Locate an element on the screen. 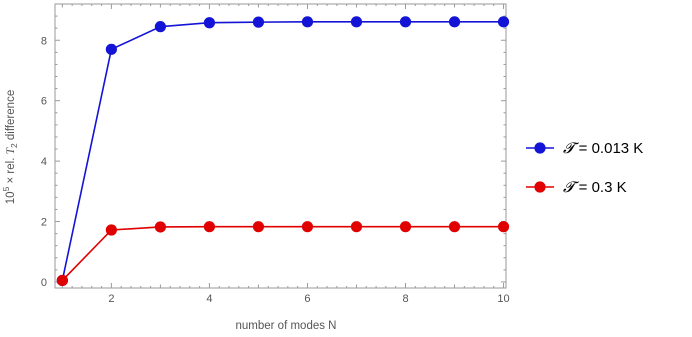 Image resolution: width=692 pixels, height=337 pixels. y-axis-label-variable: T is located at coordinates (11, 150).